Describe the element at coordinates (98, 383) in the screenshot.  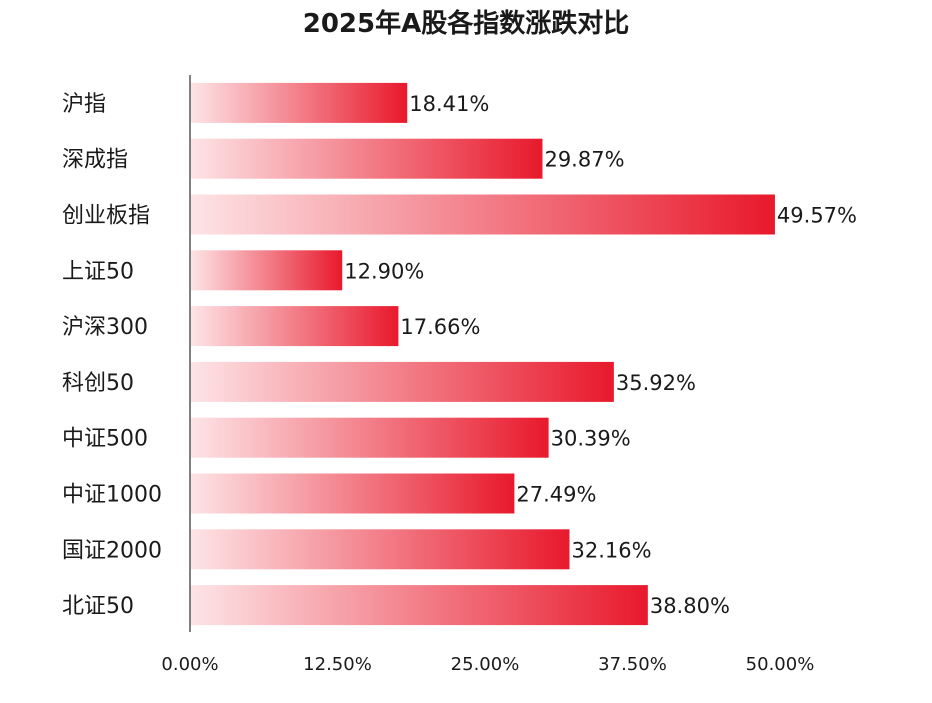
I see `category-label: 科创50` at that location.